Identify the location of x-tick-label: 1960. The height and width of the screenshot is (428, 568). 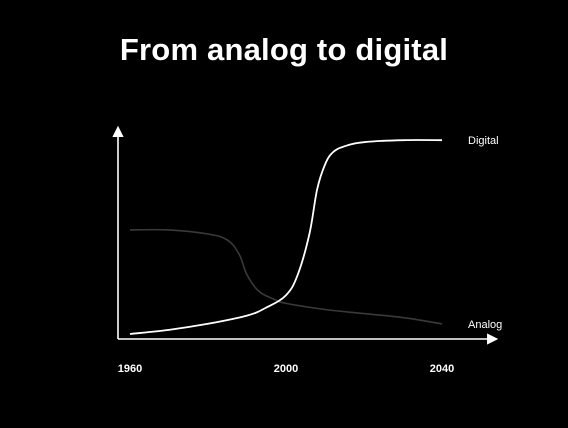
(130, 369).